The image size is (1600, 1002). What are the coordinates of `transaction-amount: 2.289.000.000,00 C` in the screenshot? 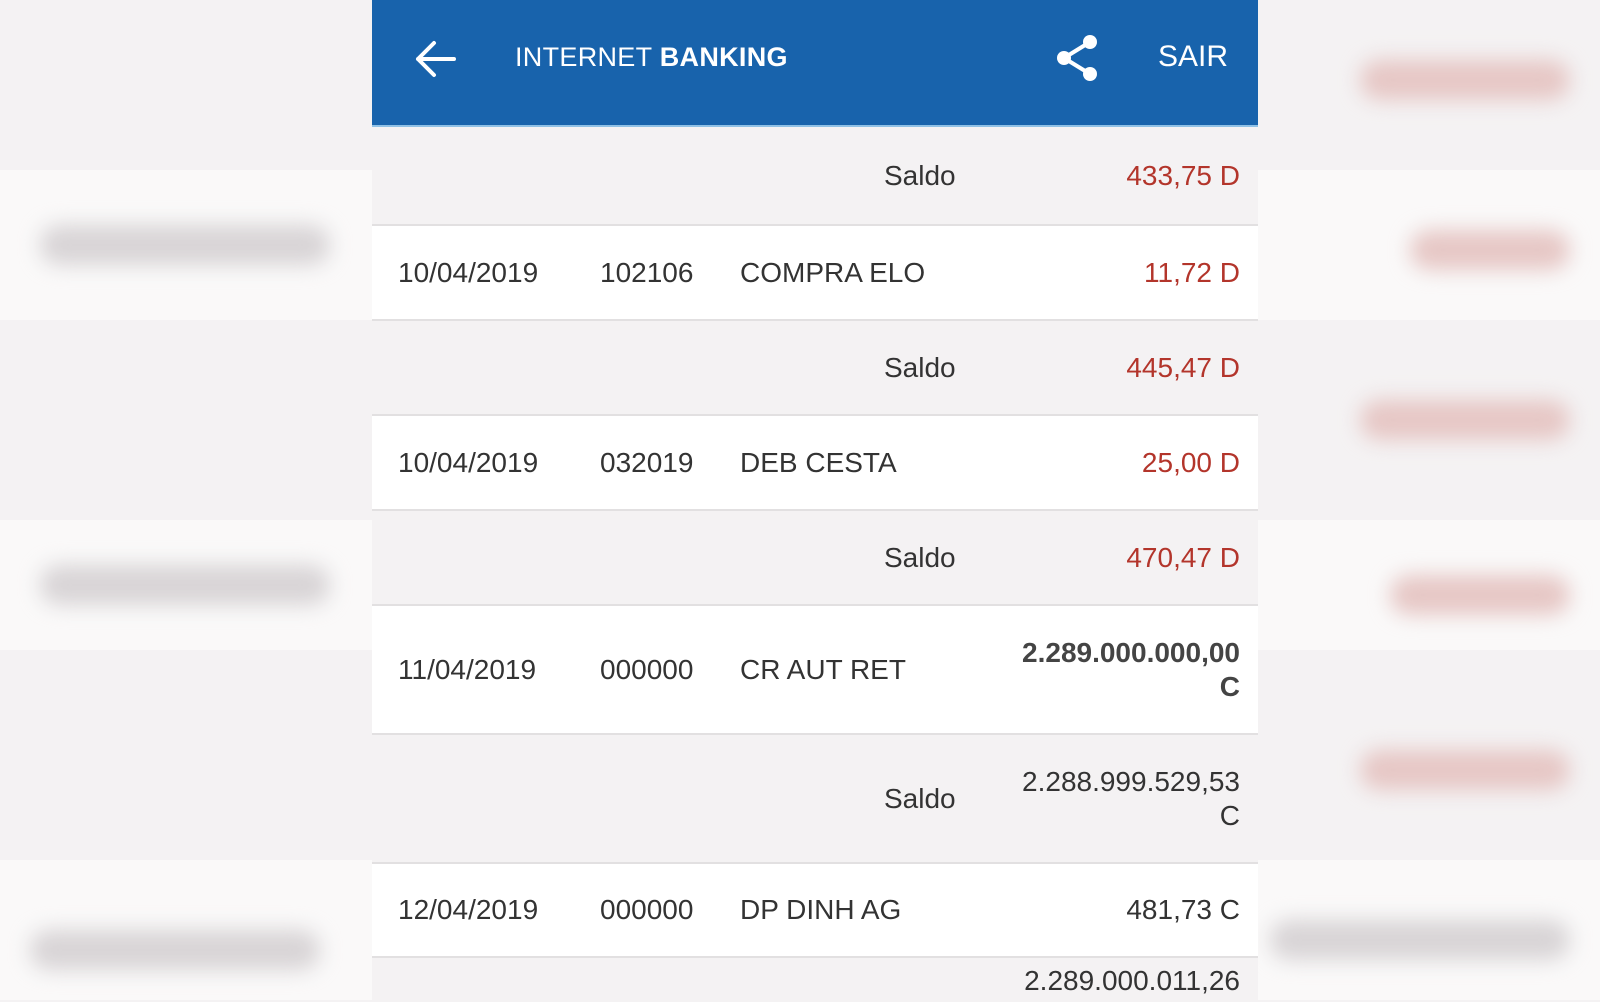 It's located at (1131, 670).